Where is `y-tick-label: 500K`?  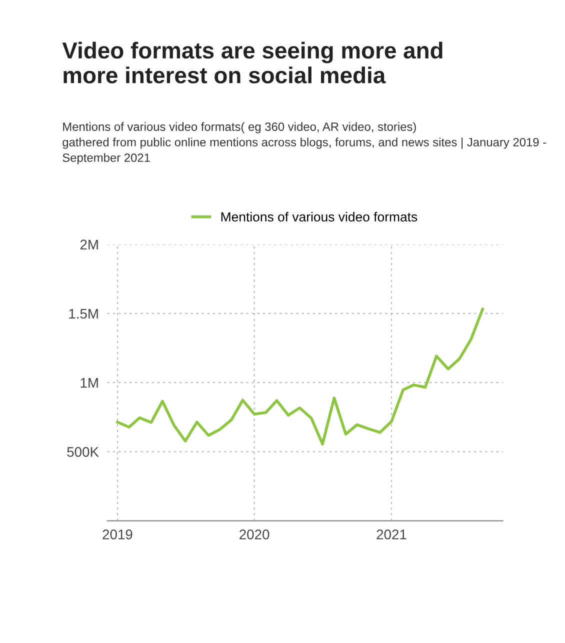 y-tick-label: 500K is located at coordinates (83, 452).